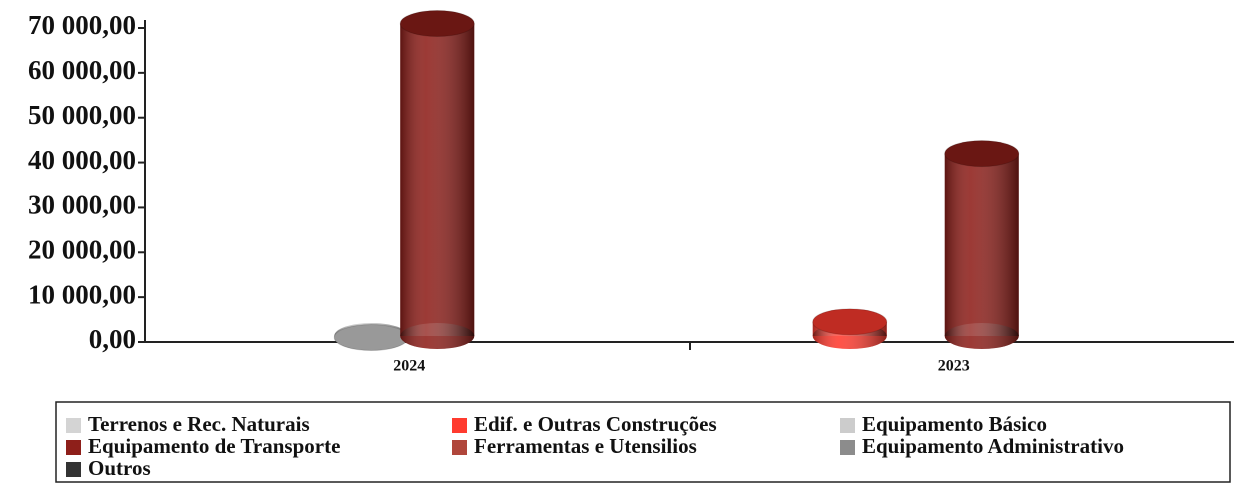 The height and width of the screenshot is (486, 1234). I want to click on y-tick-label: 30 000,00, so click(82, 205).